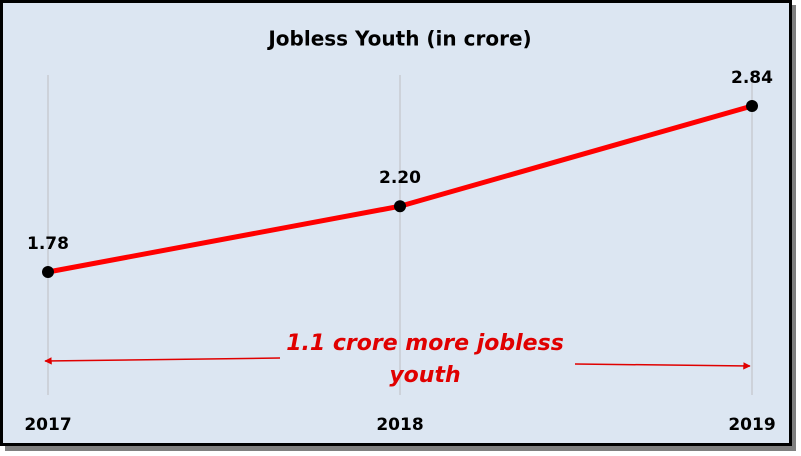 The width and height of the screenshot is (801, 456). What do you see at coordinates (162, 361) in the screenshot?
I see `arrow-left` at bounding box center [162, 361].